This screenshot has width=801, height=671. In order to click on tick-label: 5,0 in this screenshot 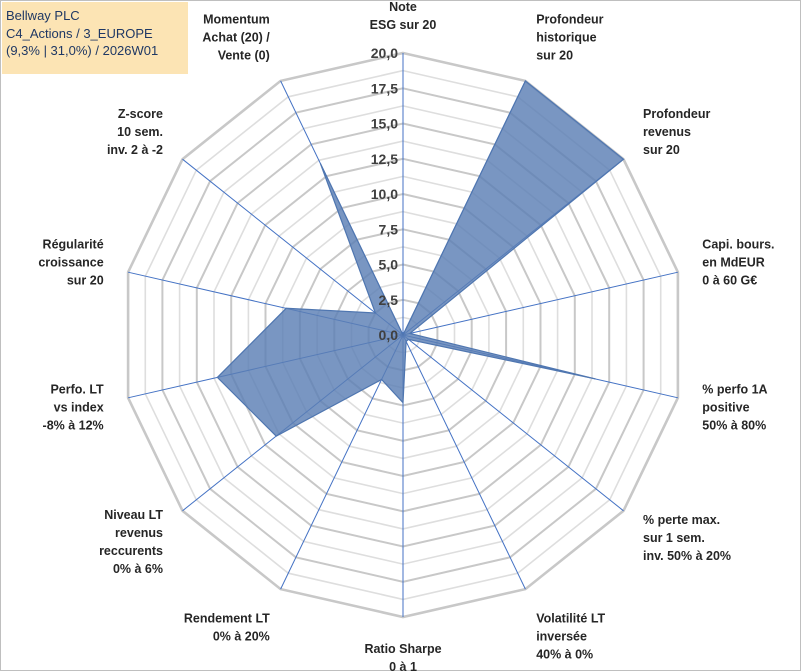, I will do `click(389, 265)`.